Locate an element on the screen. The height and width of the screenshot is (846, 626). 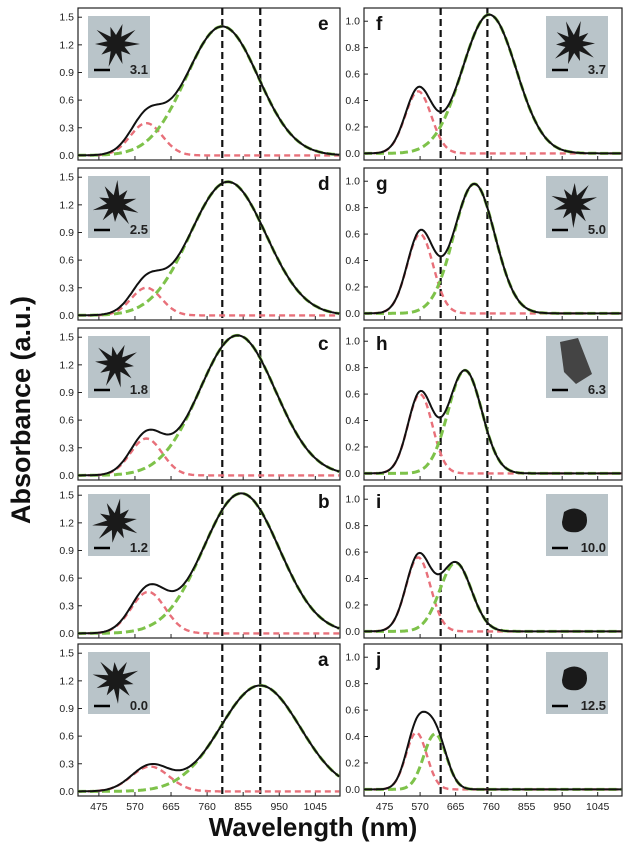
panel-c: 0.0 0.3 0.6 0.9 1.2 1.5 c 1.8 is located at coordinates (200, 404).